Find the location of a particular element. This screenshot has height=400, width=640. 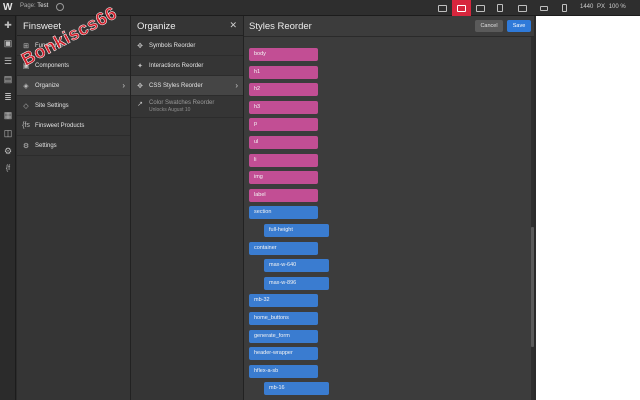

fs-extension-icon: {f is located at coordinates (8, 168).